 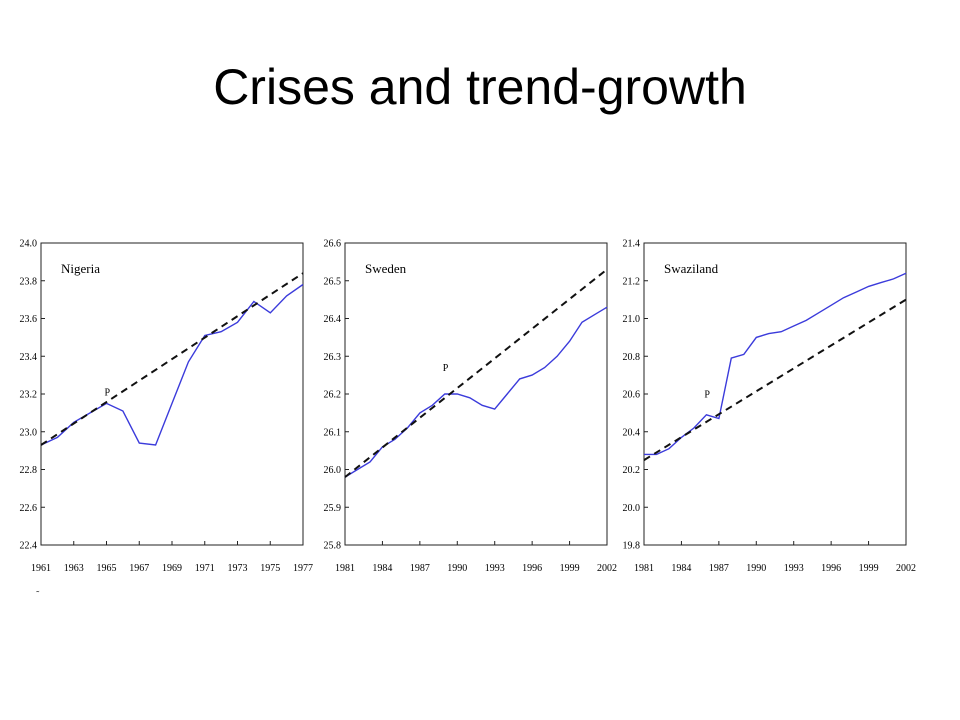 What do you see at coordinates (41, 568) in the screenshot?
I see `nigeria-xtick-label: 1961` at bounding box center [41, 568].